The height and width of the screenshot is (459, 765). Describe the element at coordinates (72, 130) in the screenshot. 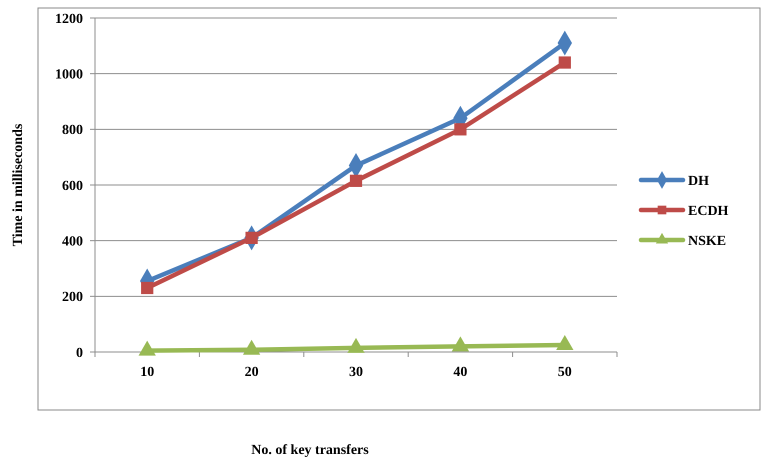

I see `y-tick-label: 800` at that location.